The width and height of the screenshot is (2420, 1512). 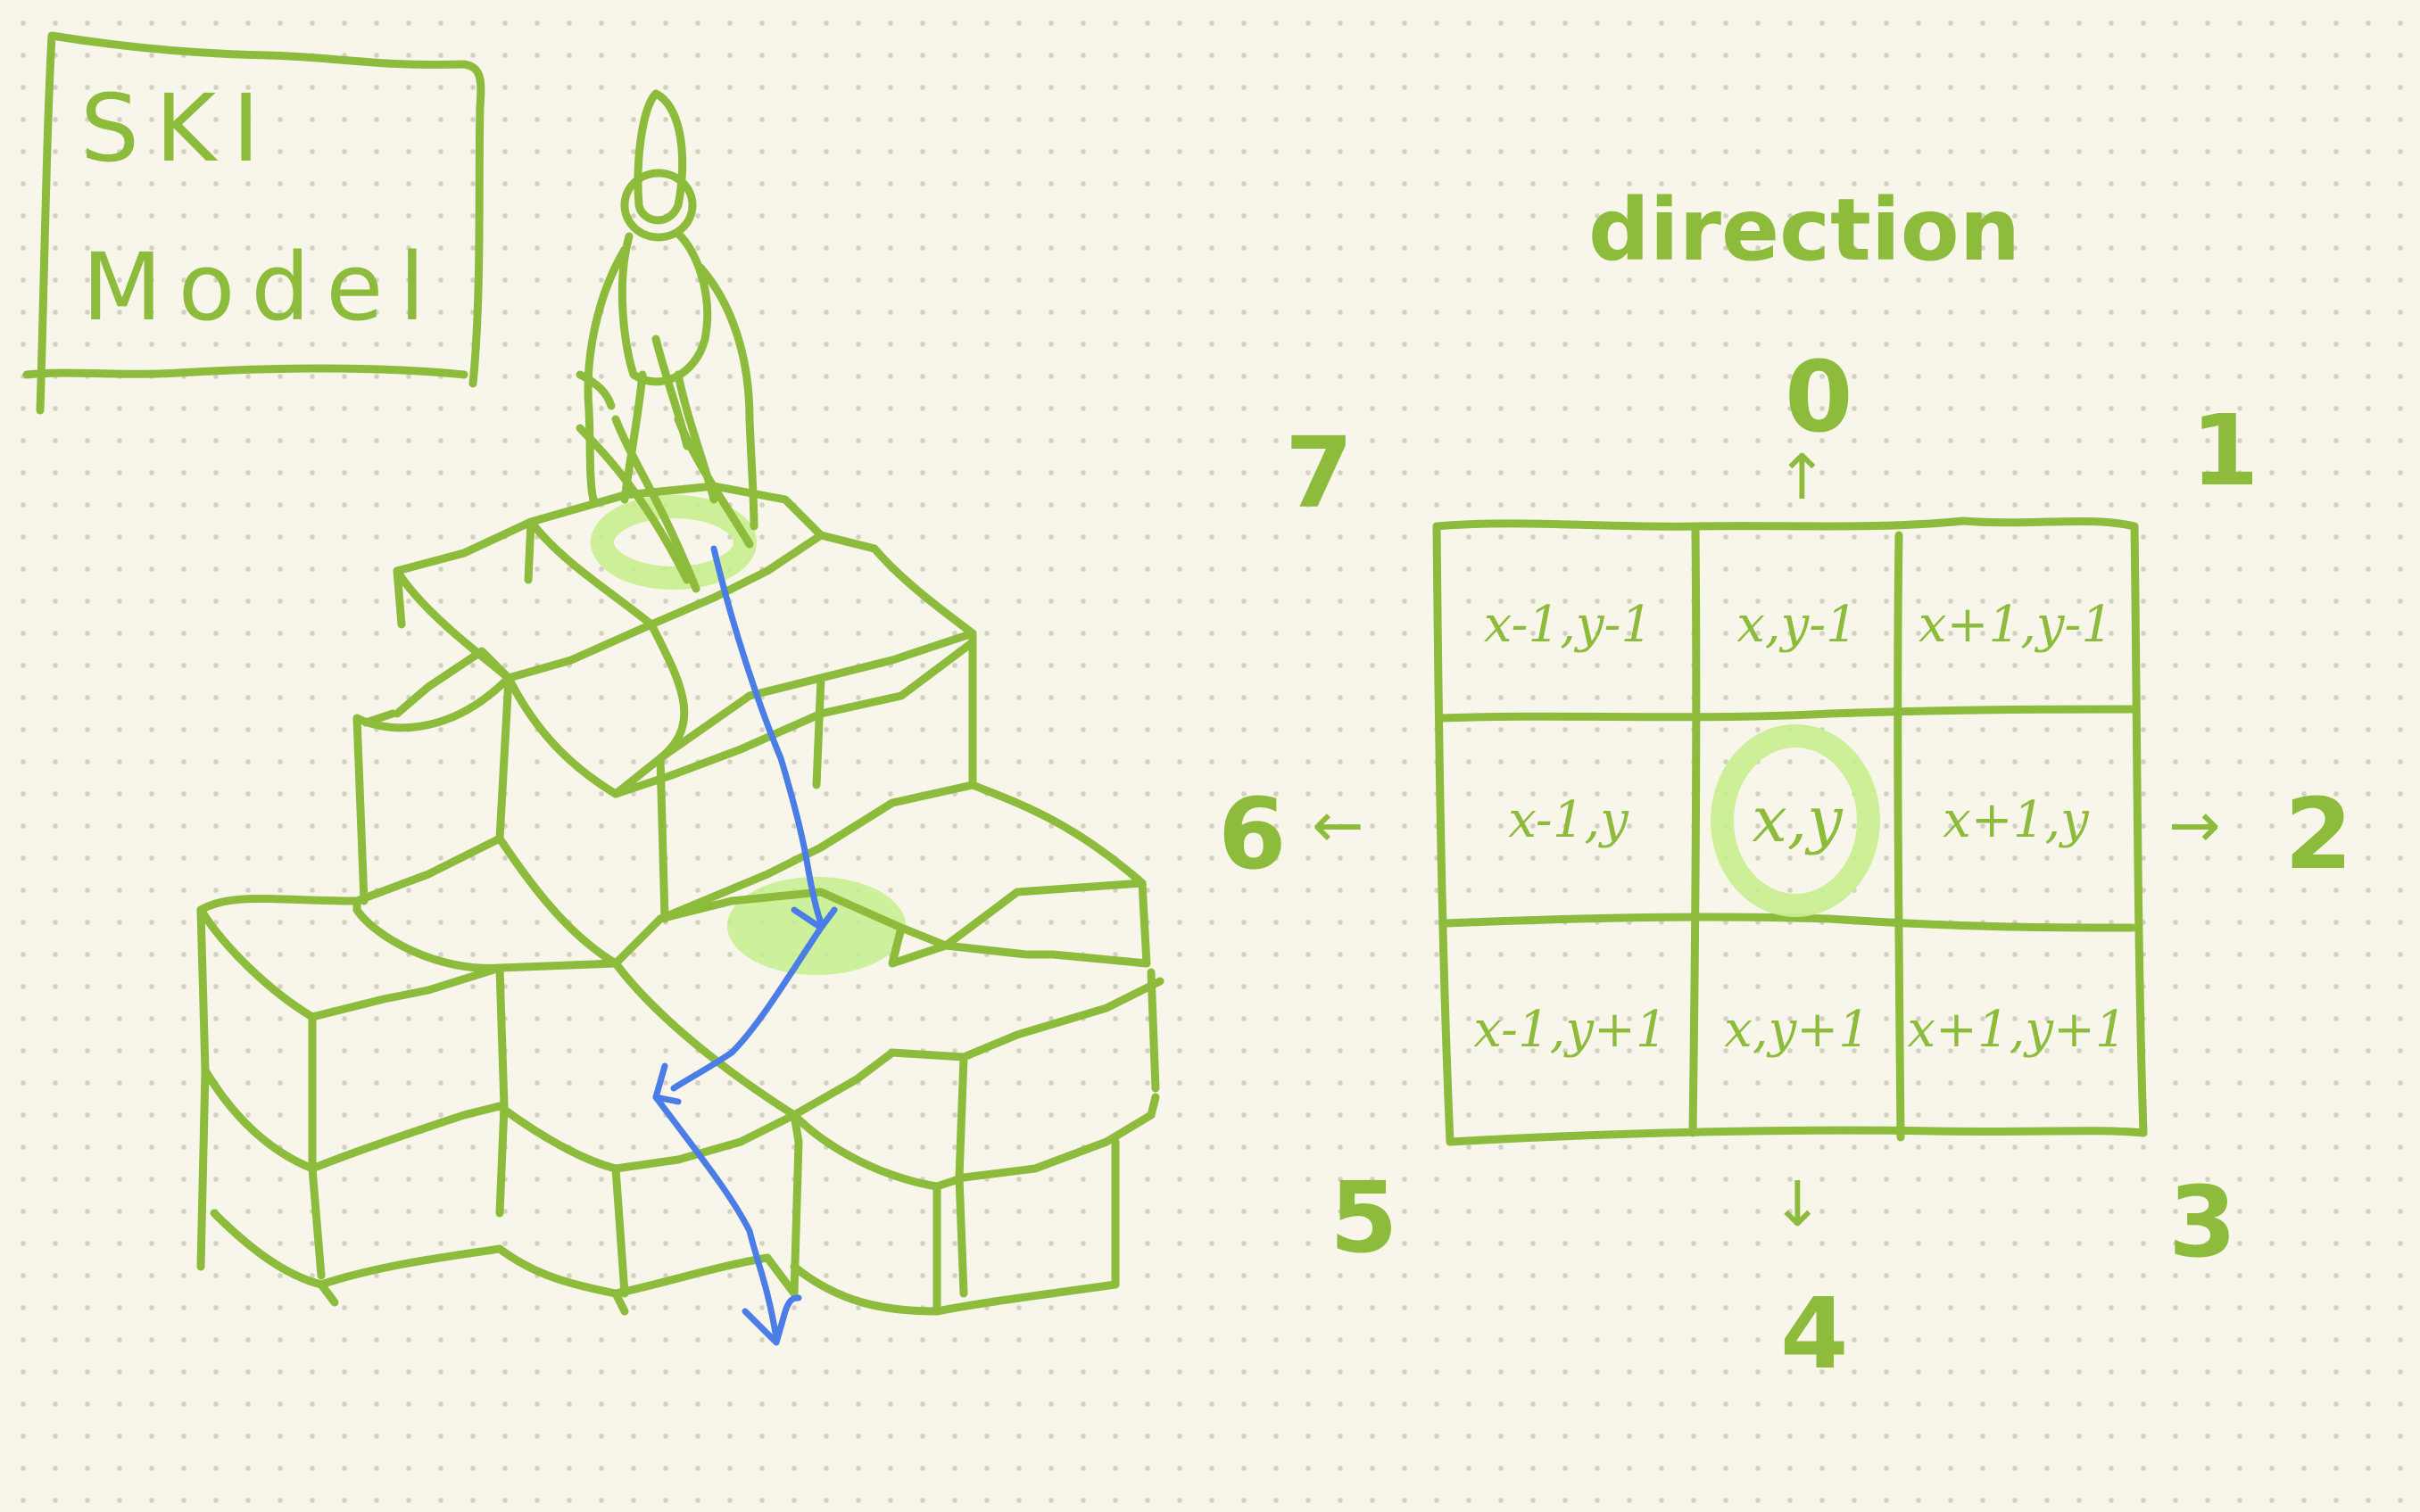 What do you see at coordinates (1797, 1029) in the screenshot?
I see `grid-cell-s: x,y+1` at bounding box center [1797, 1029].